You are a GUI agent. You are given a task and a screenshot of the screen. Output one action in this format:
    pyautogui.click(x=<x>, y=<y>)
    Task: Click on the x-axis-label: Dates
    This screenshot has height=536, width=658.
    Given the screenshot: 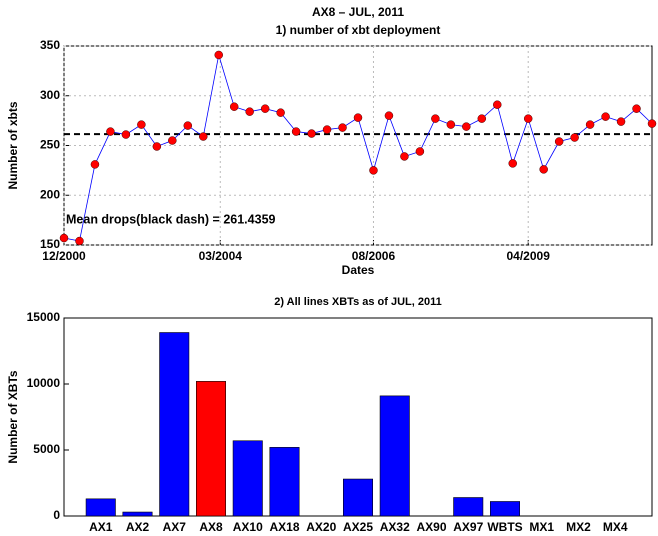 What is the action you would take?
    pyautogui.click(x=358, y=270)
    